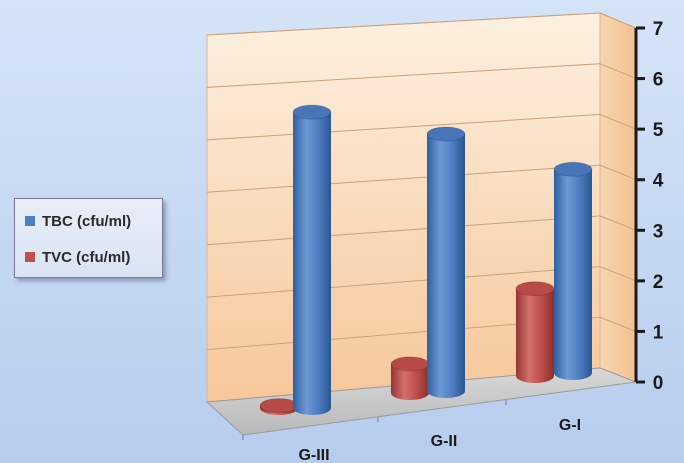 This screenshot has height=463, width=684. What do you see at coordinates (658, 181) in the screenshot?
I see `y-tick-label: 4` at bounding box center [658, 181].